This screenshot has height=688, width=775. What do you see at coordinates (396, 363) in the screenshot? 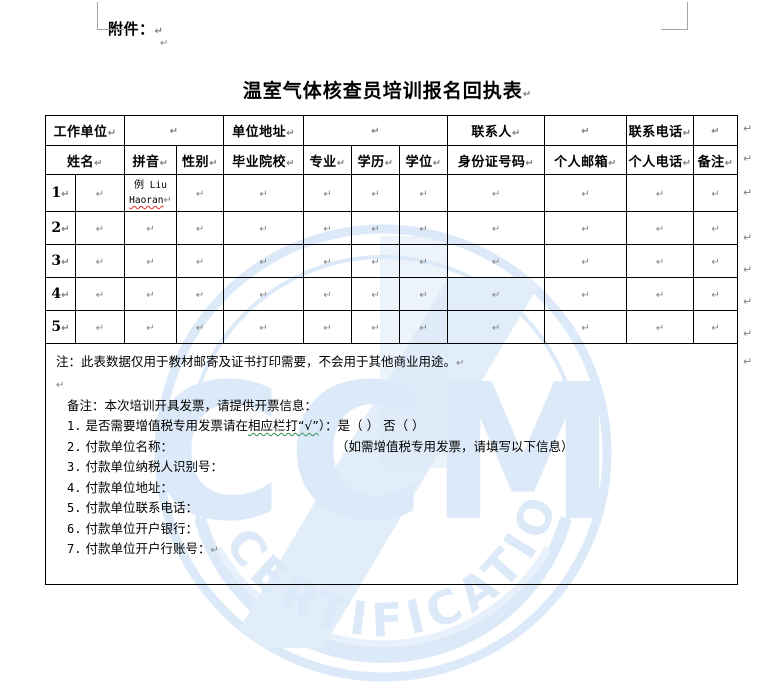
I see `usage-note: 注：此表数据仅用于教材邮寄及证书打印需要，不会用于其他商业用途。↵` at bounding box center [396, 363].